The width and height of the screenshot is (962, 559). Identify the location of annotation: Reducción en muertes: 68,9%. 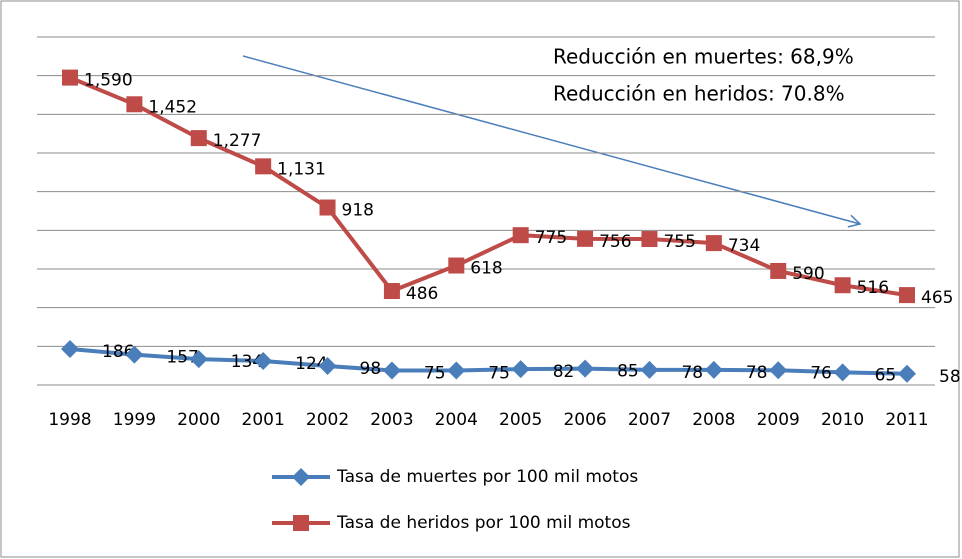
(703, 57).